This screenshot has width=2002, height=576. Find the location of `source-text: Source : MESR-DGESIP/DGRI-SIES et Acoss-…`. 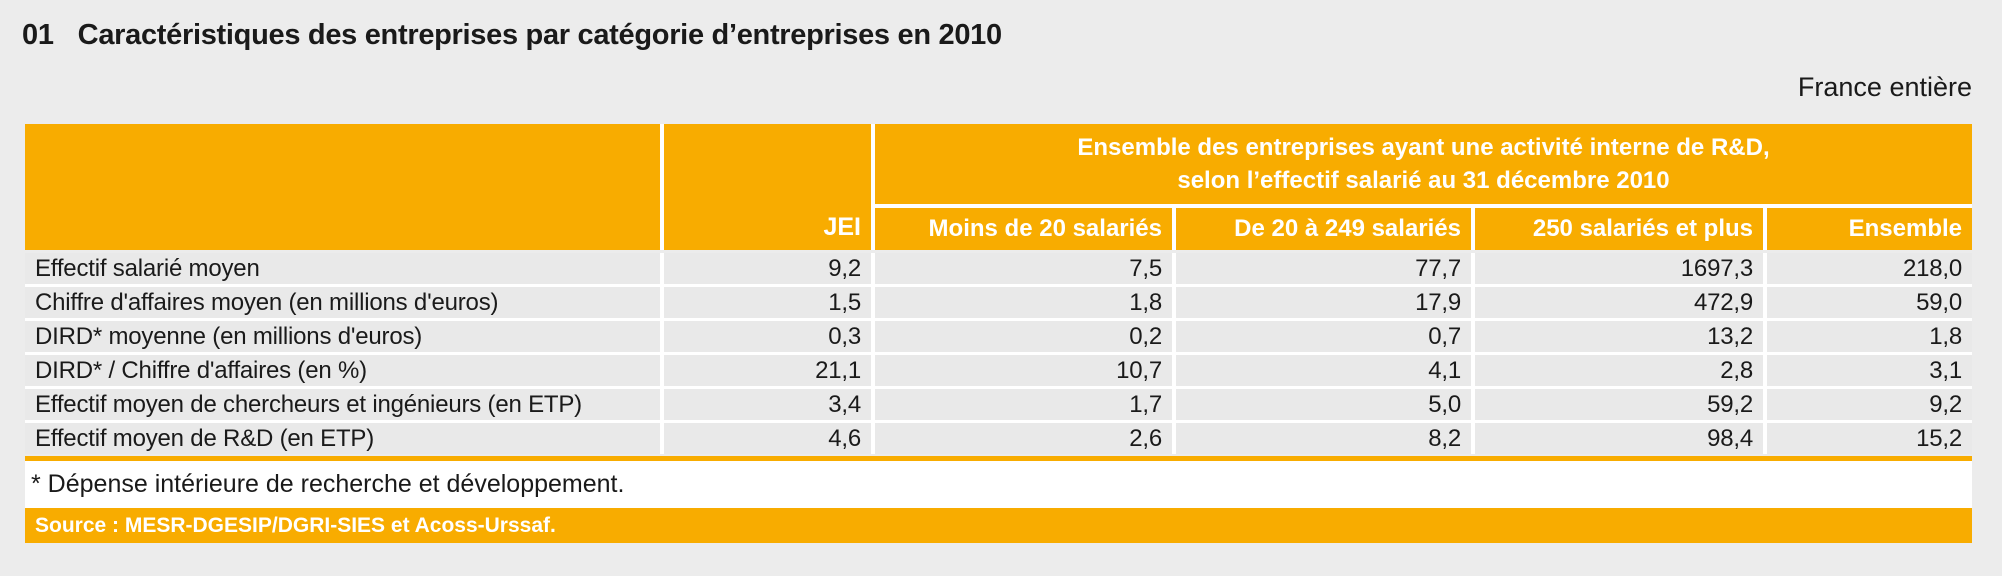

source-text: Source : MESR-DGESIP/DGRI-SIES et Acoss-… is located at coordinates (295, 525).